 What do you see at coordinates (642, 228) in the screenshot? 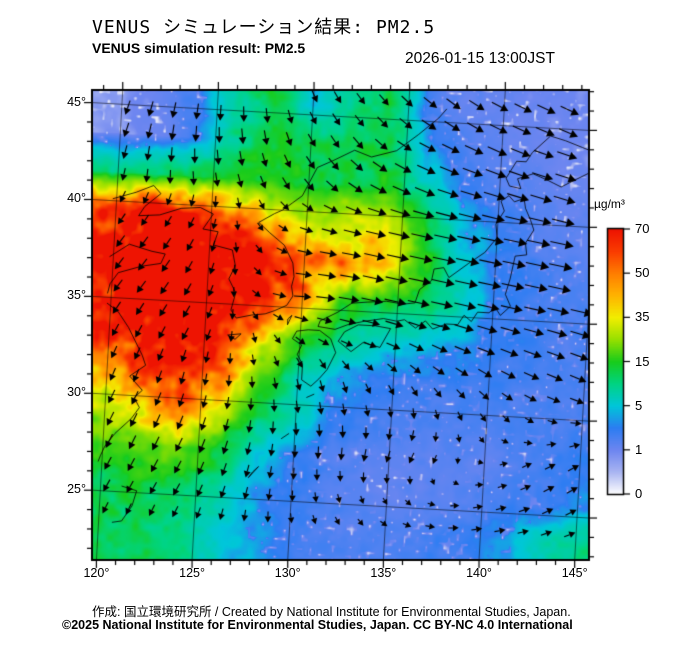
I see `colorbar-tick-label: 70` at bounding box center [642, 228].